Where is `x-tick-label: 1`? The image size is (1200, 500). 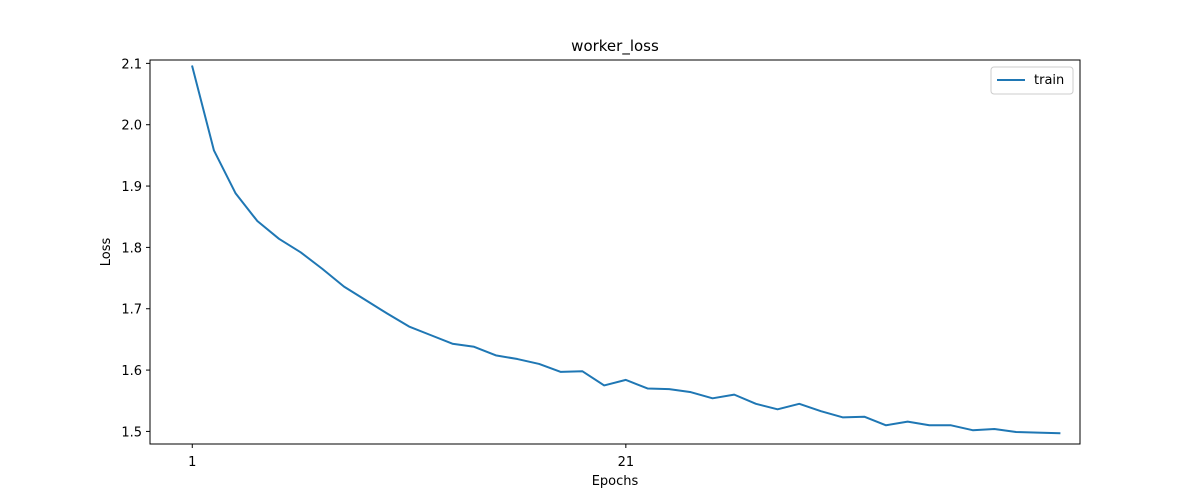
x-tick-label: 1 is located at coordinates (192, 462).